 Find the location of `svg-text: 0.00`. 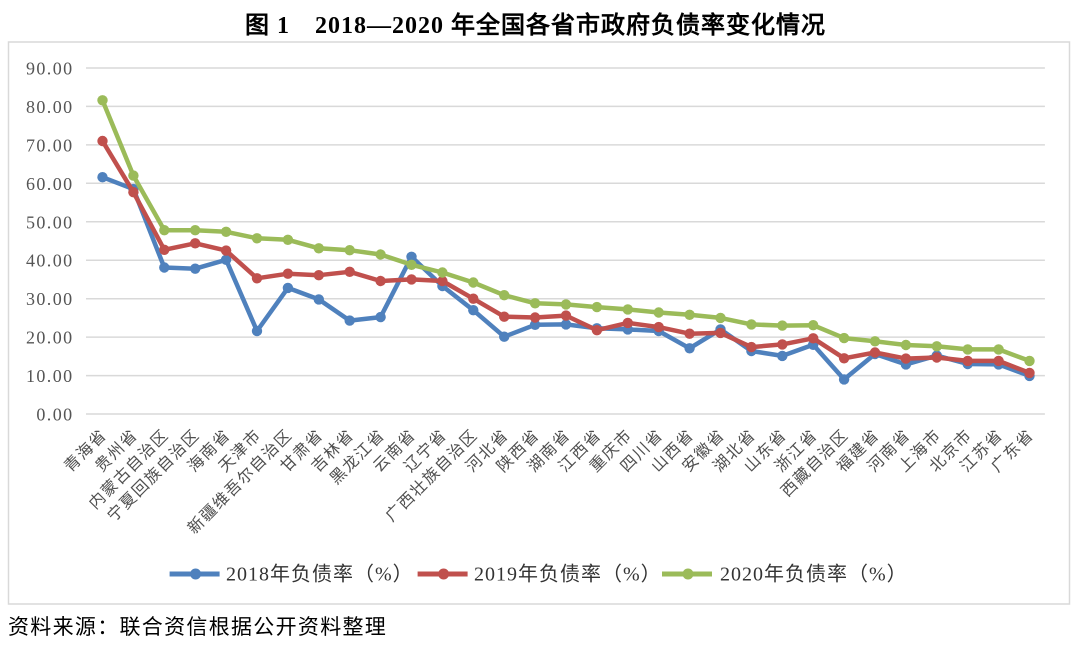

svg-text: 0.00 is located at coordinates (54, 415).